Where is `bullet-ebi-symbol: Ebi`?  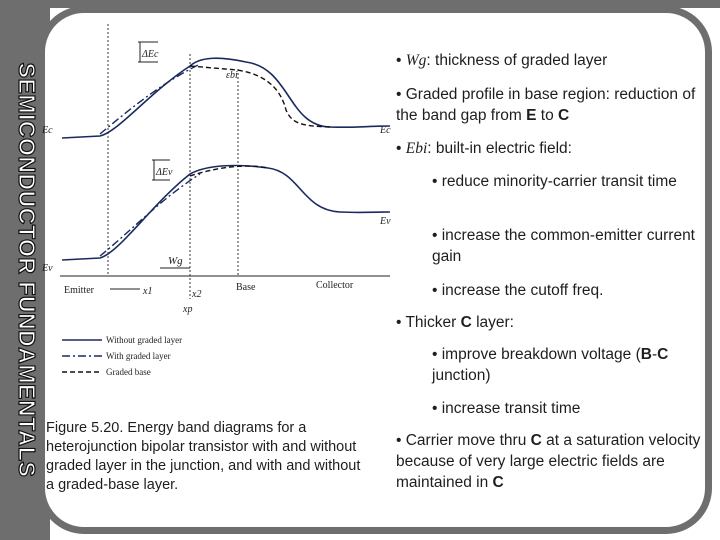
bullet-ebi-symbol: Ebi is located at coordinates (416, 148).